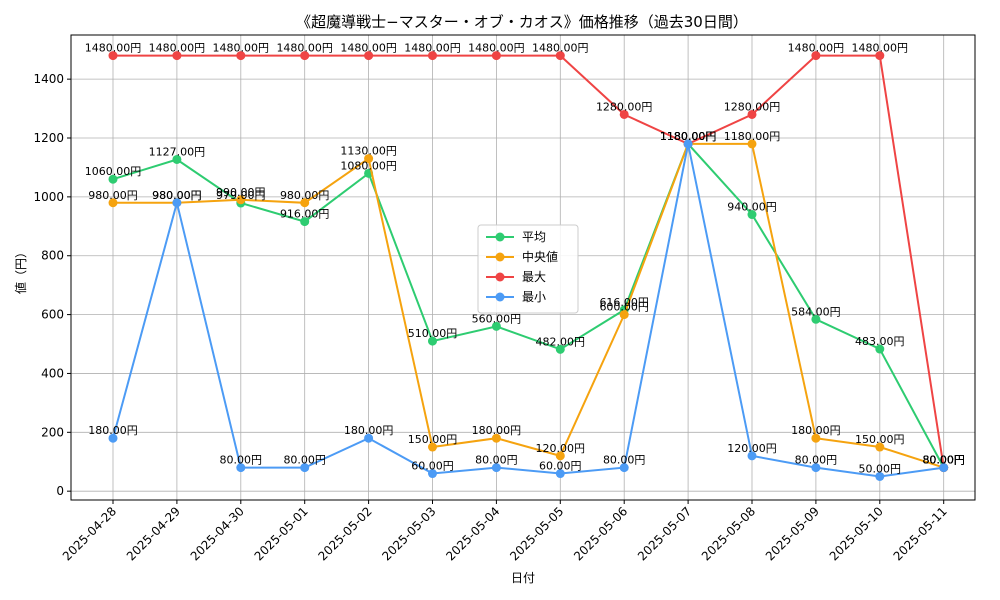 Image resolution: width=1000 pixels, height=600 pixels. What do you see at coordinates (52, 256) in the screenshot?
I see `y-tick-label: 800` at bounding box center [52, 256].